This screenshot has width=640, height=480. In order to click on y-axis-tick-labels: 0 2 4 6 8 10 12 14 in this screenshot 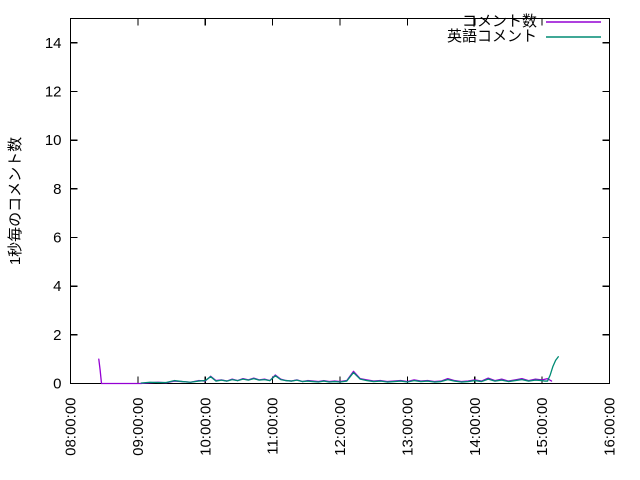, I will do `click(53, 214)`.